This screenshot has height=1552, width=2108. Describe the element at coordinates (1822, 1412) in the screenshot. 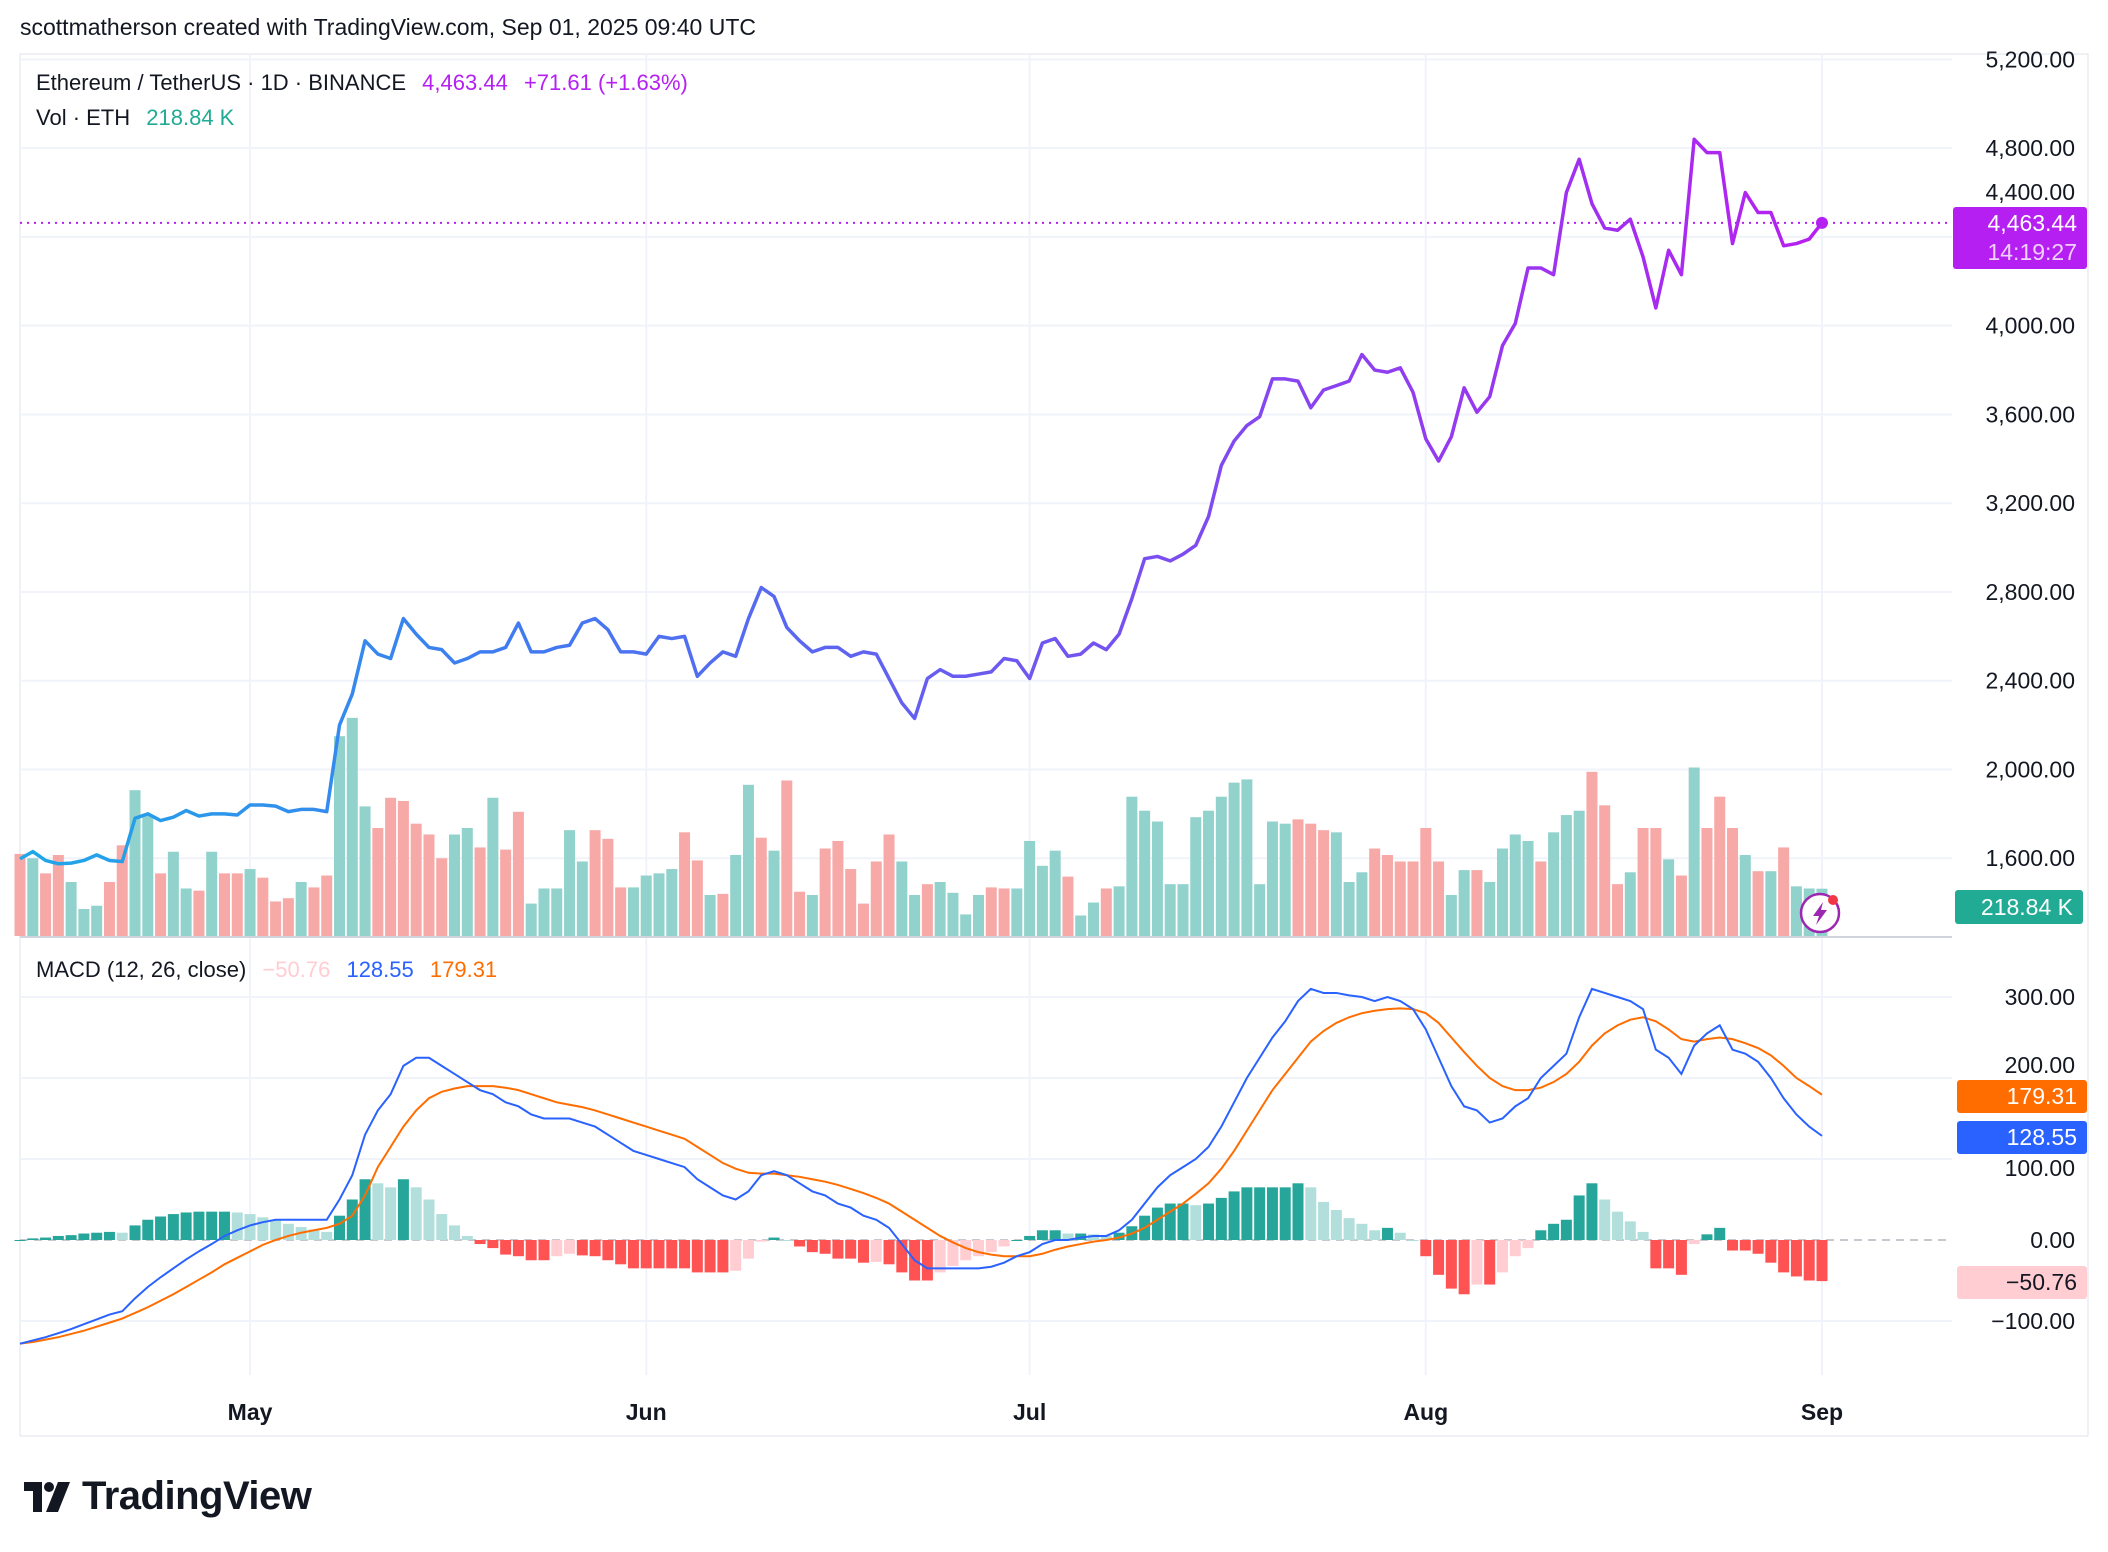

I see `time-axis-label: Sep` at that location.